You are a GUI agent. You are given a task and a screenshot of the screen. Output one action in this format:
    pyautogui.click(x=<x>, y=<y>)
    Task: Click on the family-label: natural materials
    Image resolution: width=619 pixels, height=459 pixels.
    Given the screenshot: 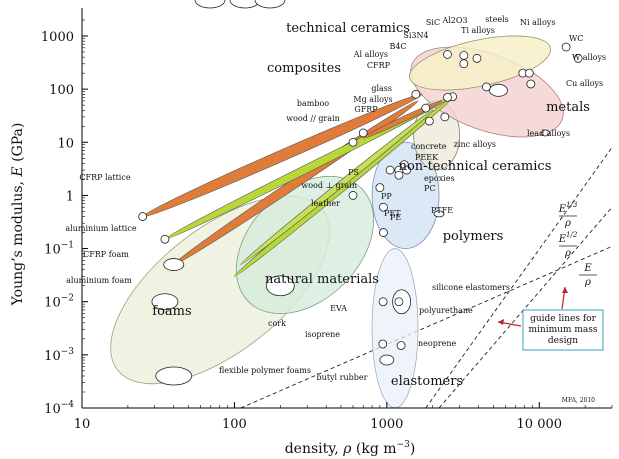 What is the action you would take?
    pyautogui.click(x=322, y=279)
    